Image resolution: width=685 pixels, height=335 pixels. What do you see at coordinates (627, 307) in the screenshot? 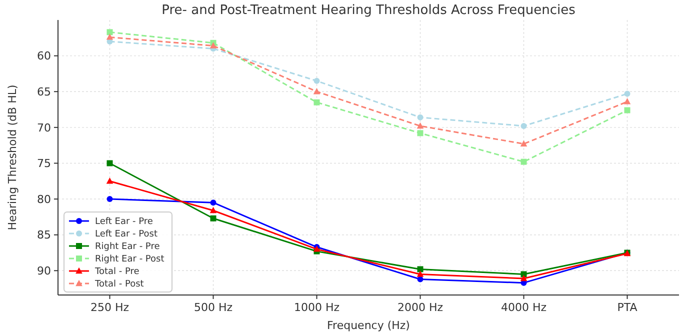
I see `x-tick-label: PTA` at bounding box center [627, 307].